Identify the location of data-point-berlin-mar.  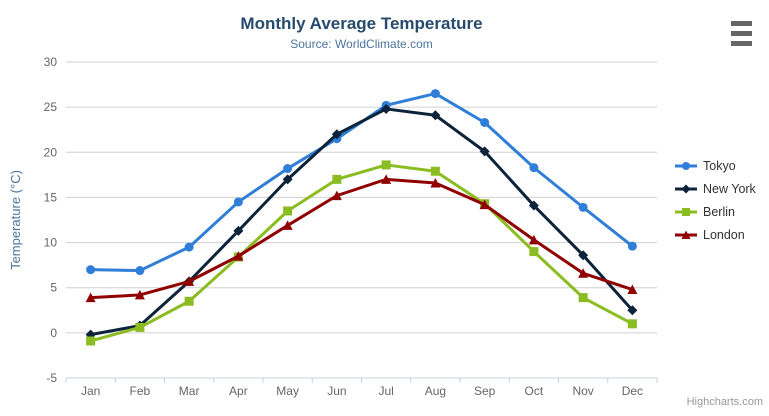
(189, 301).